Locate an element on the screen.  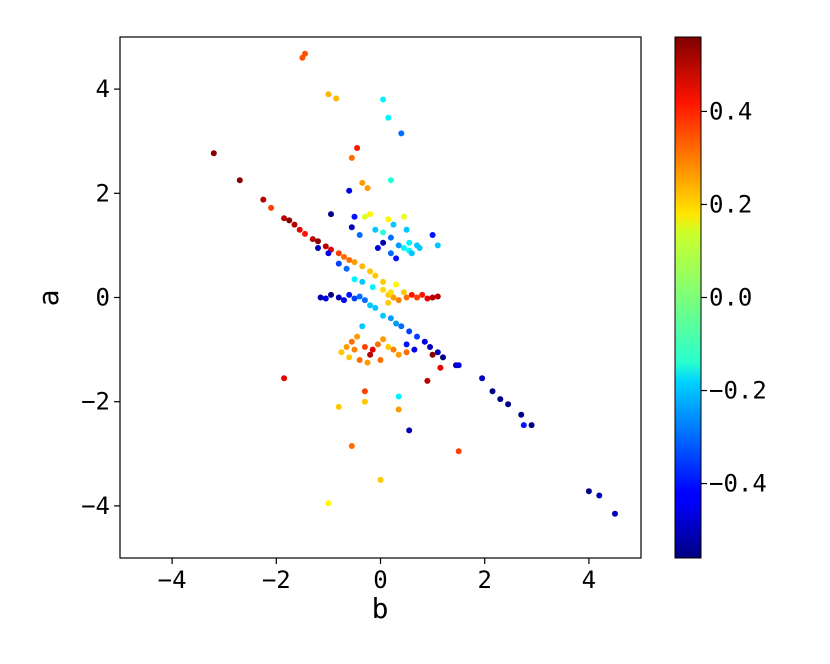
colorbar is located at coordinates (688, 297).